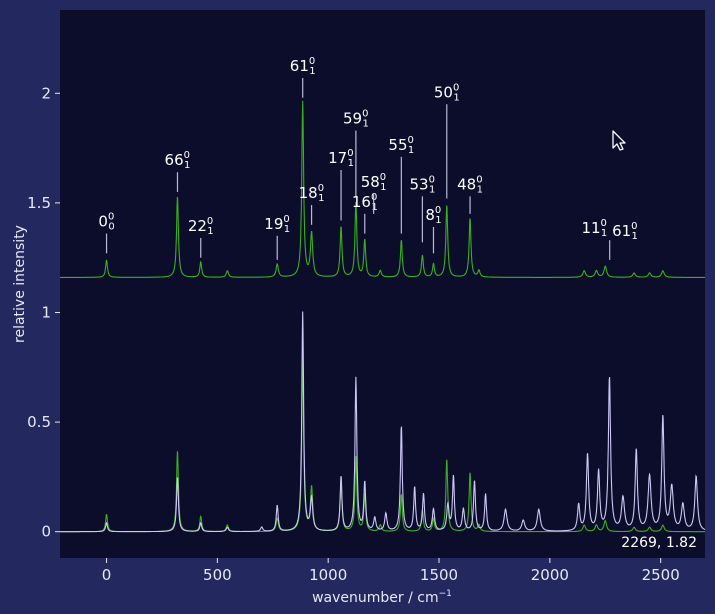 This screenshot has width=715, height=614. I want to click on x-axis-title: wavenumber / cm−1, so click(382, 597).